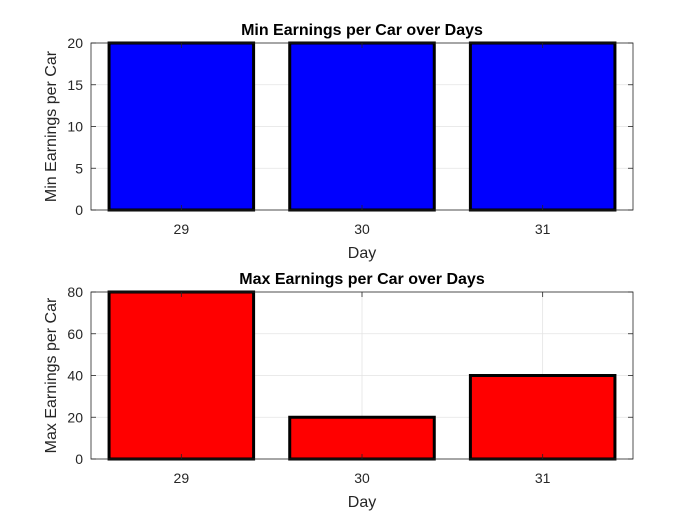 Image resolution: width=700 pixels, height=525 pixels. Describe the element at coordinates (51, 375) in the screenshot. I see `y-axis-label: Max Earnings per Car` at that location.